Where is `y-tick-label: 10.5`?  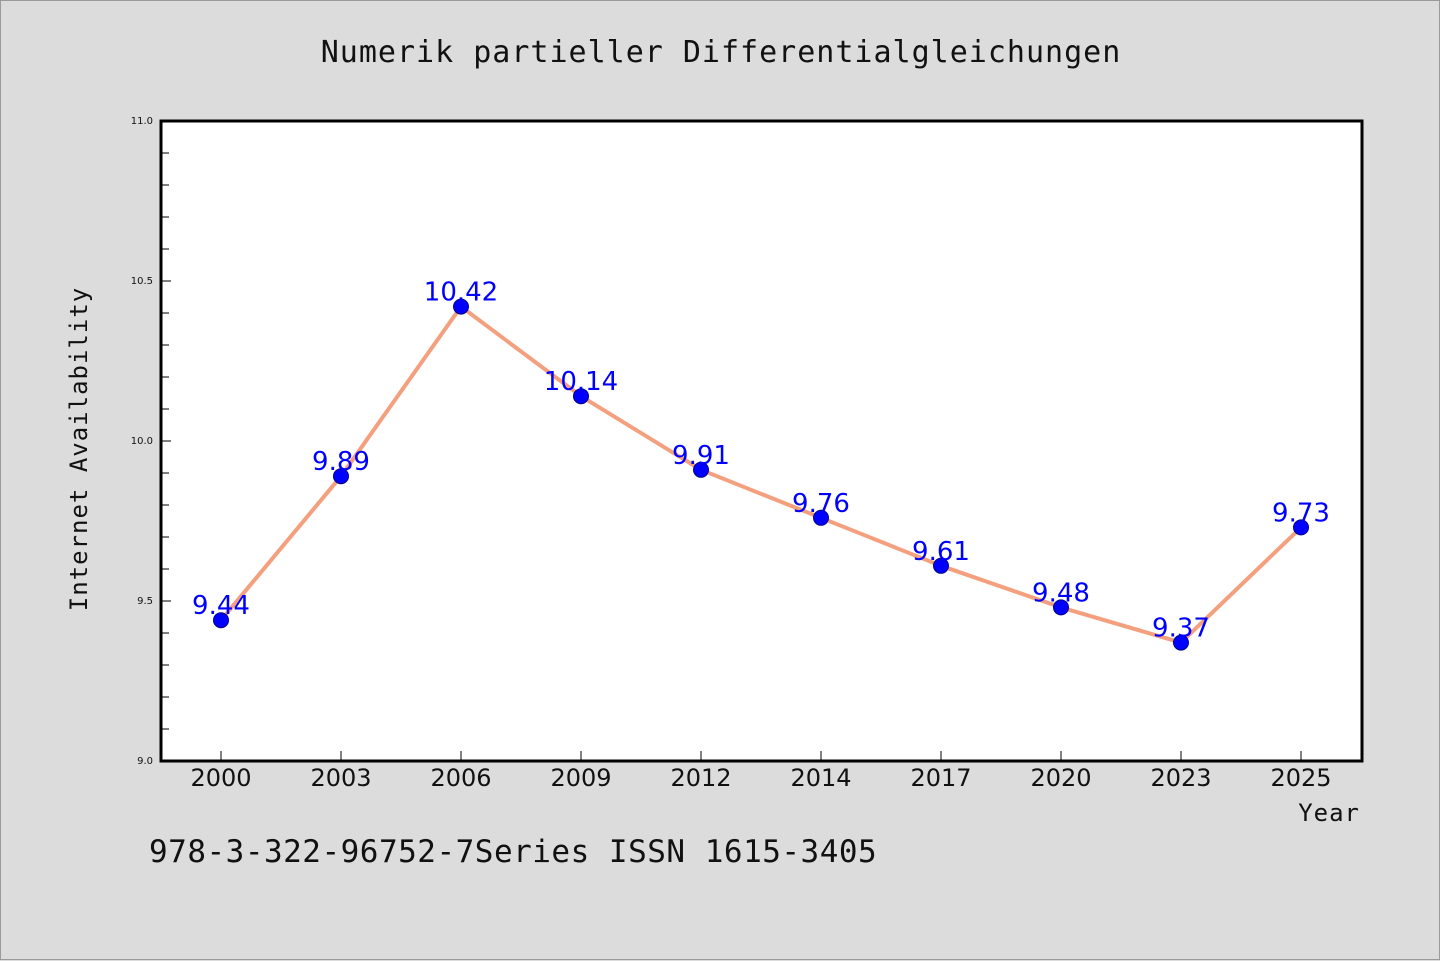
y-tick-label: 10.5 is located at coordinates (142, 281).